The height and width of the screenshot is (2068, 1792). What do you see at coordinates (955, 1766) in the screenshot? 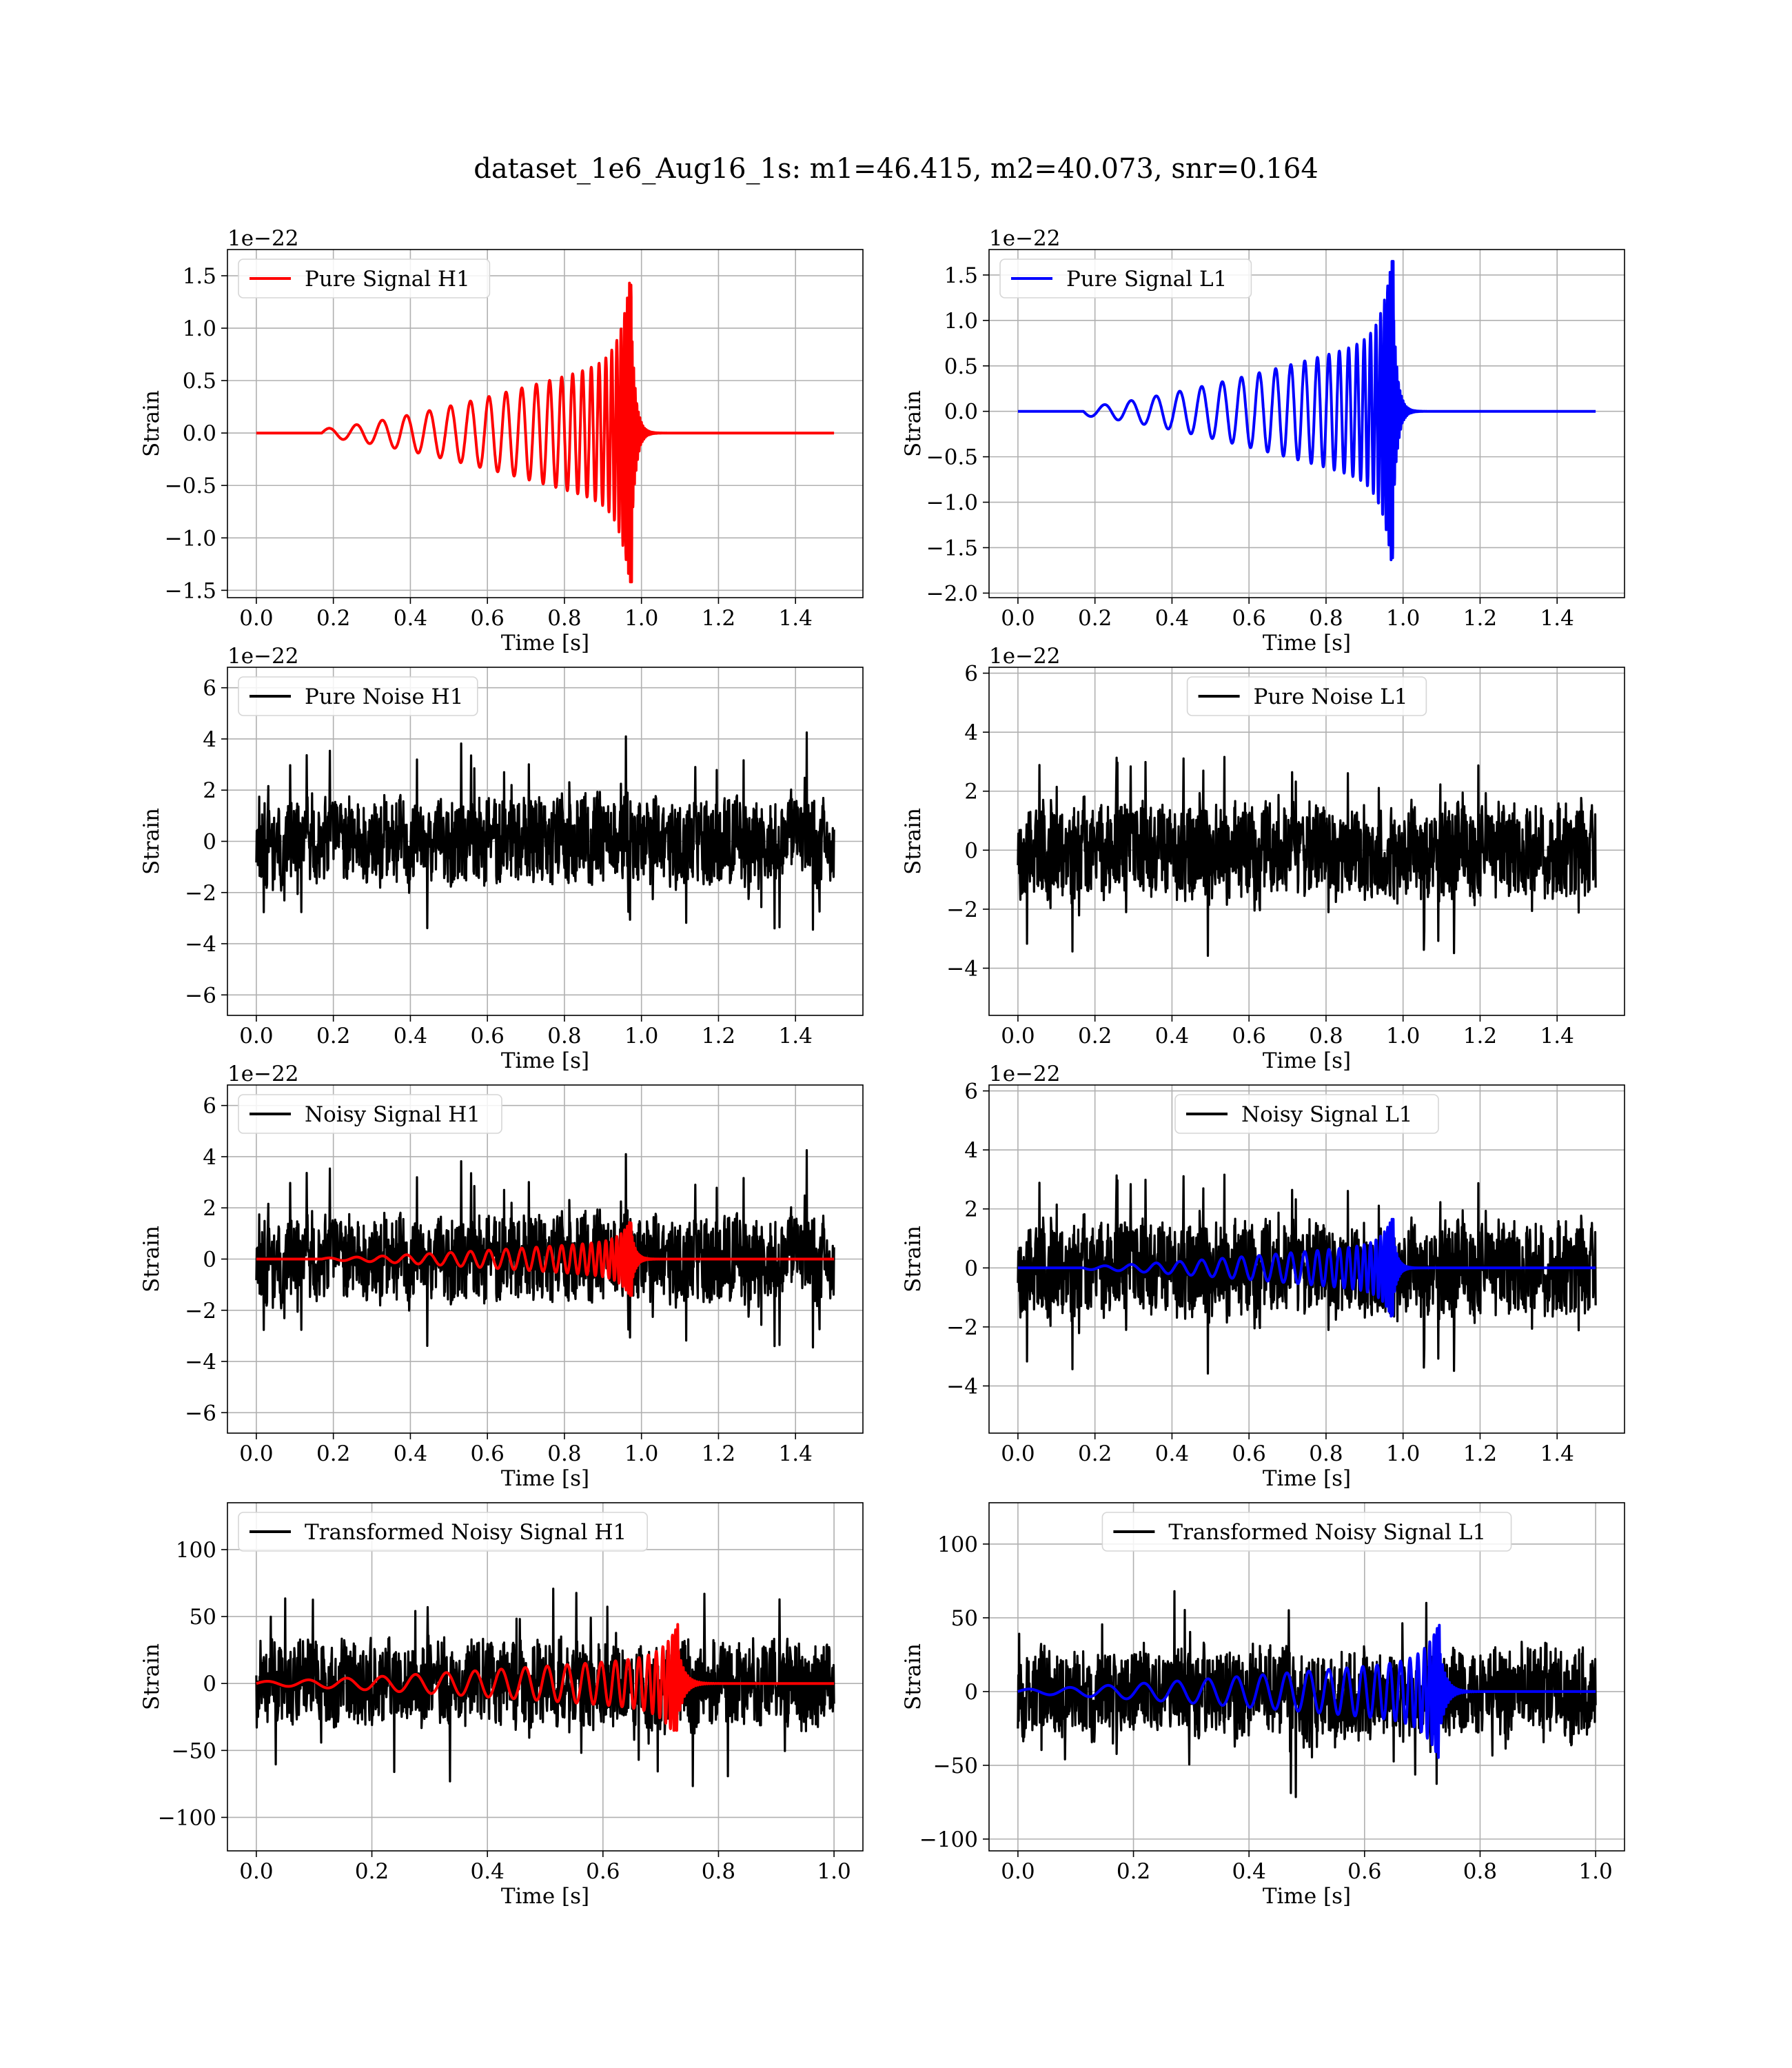
I see `y-tick-label: −50` at bounding box center [955, 1766].